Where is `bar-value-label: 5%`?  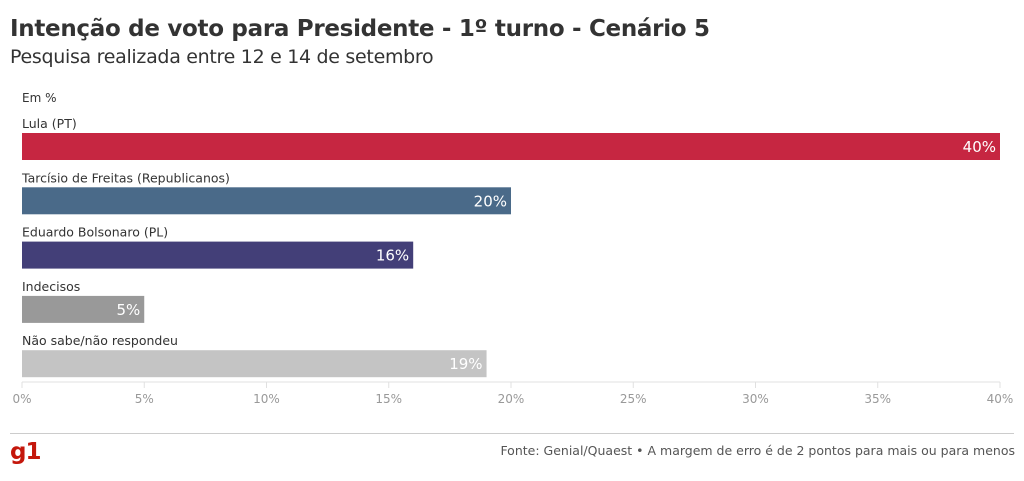
bar-value-label: 5% is located at coordinates (128, 310).